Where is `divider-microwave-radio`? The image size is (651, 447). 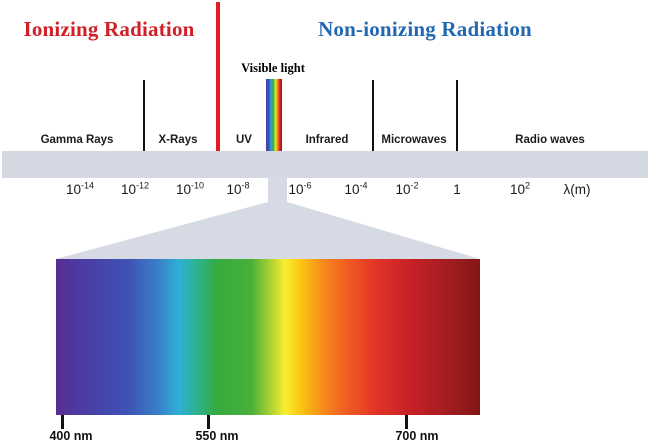
divider-microwave-radio is located at coordinates (457, 115).